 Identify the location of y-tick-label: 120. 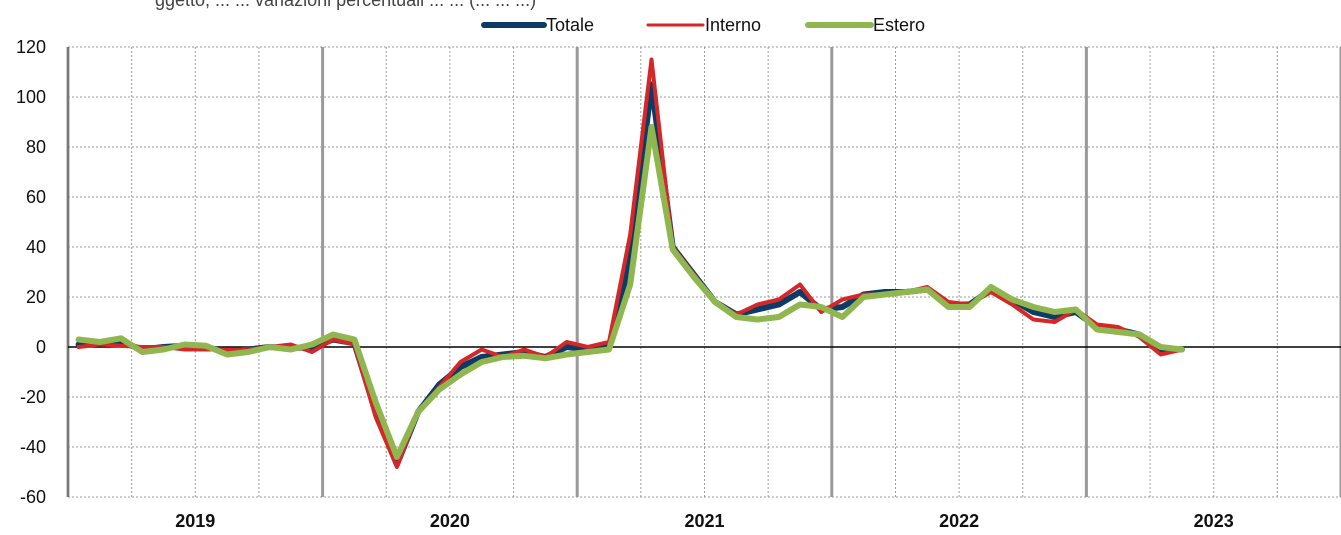
(31, 47).